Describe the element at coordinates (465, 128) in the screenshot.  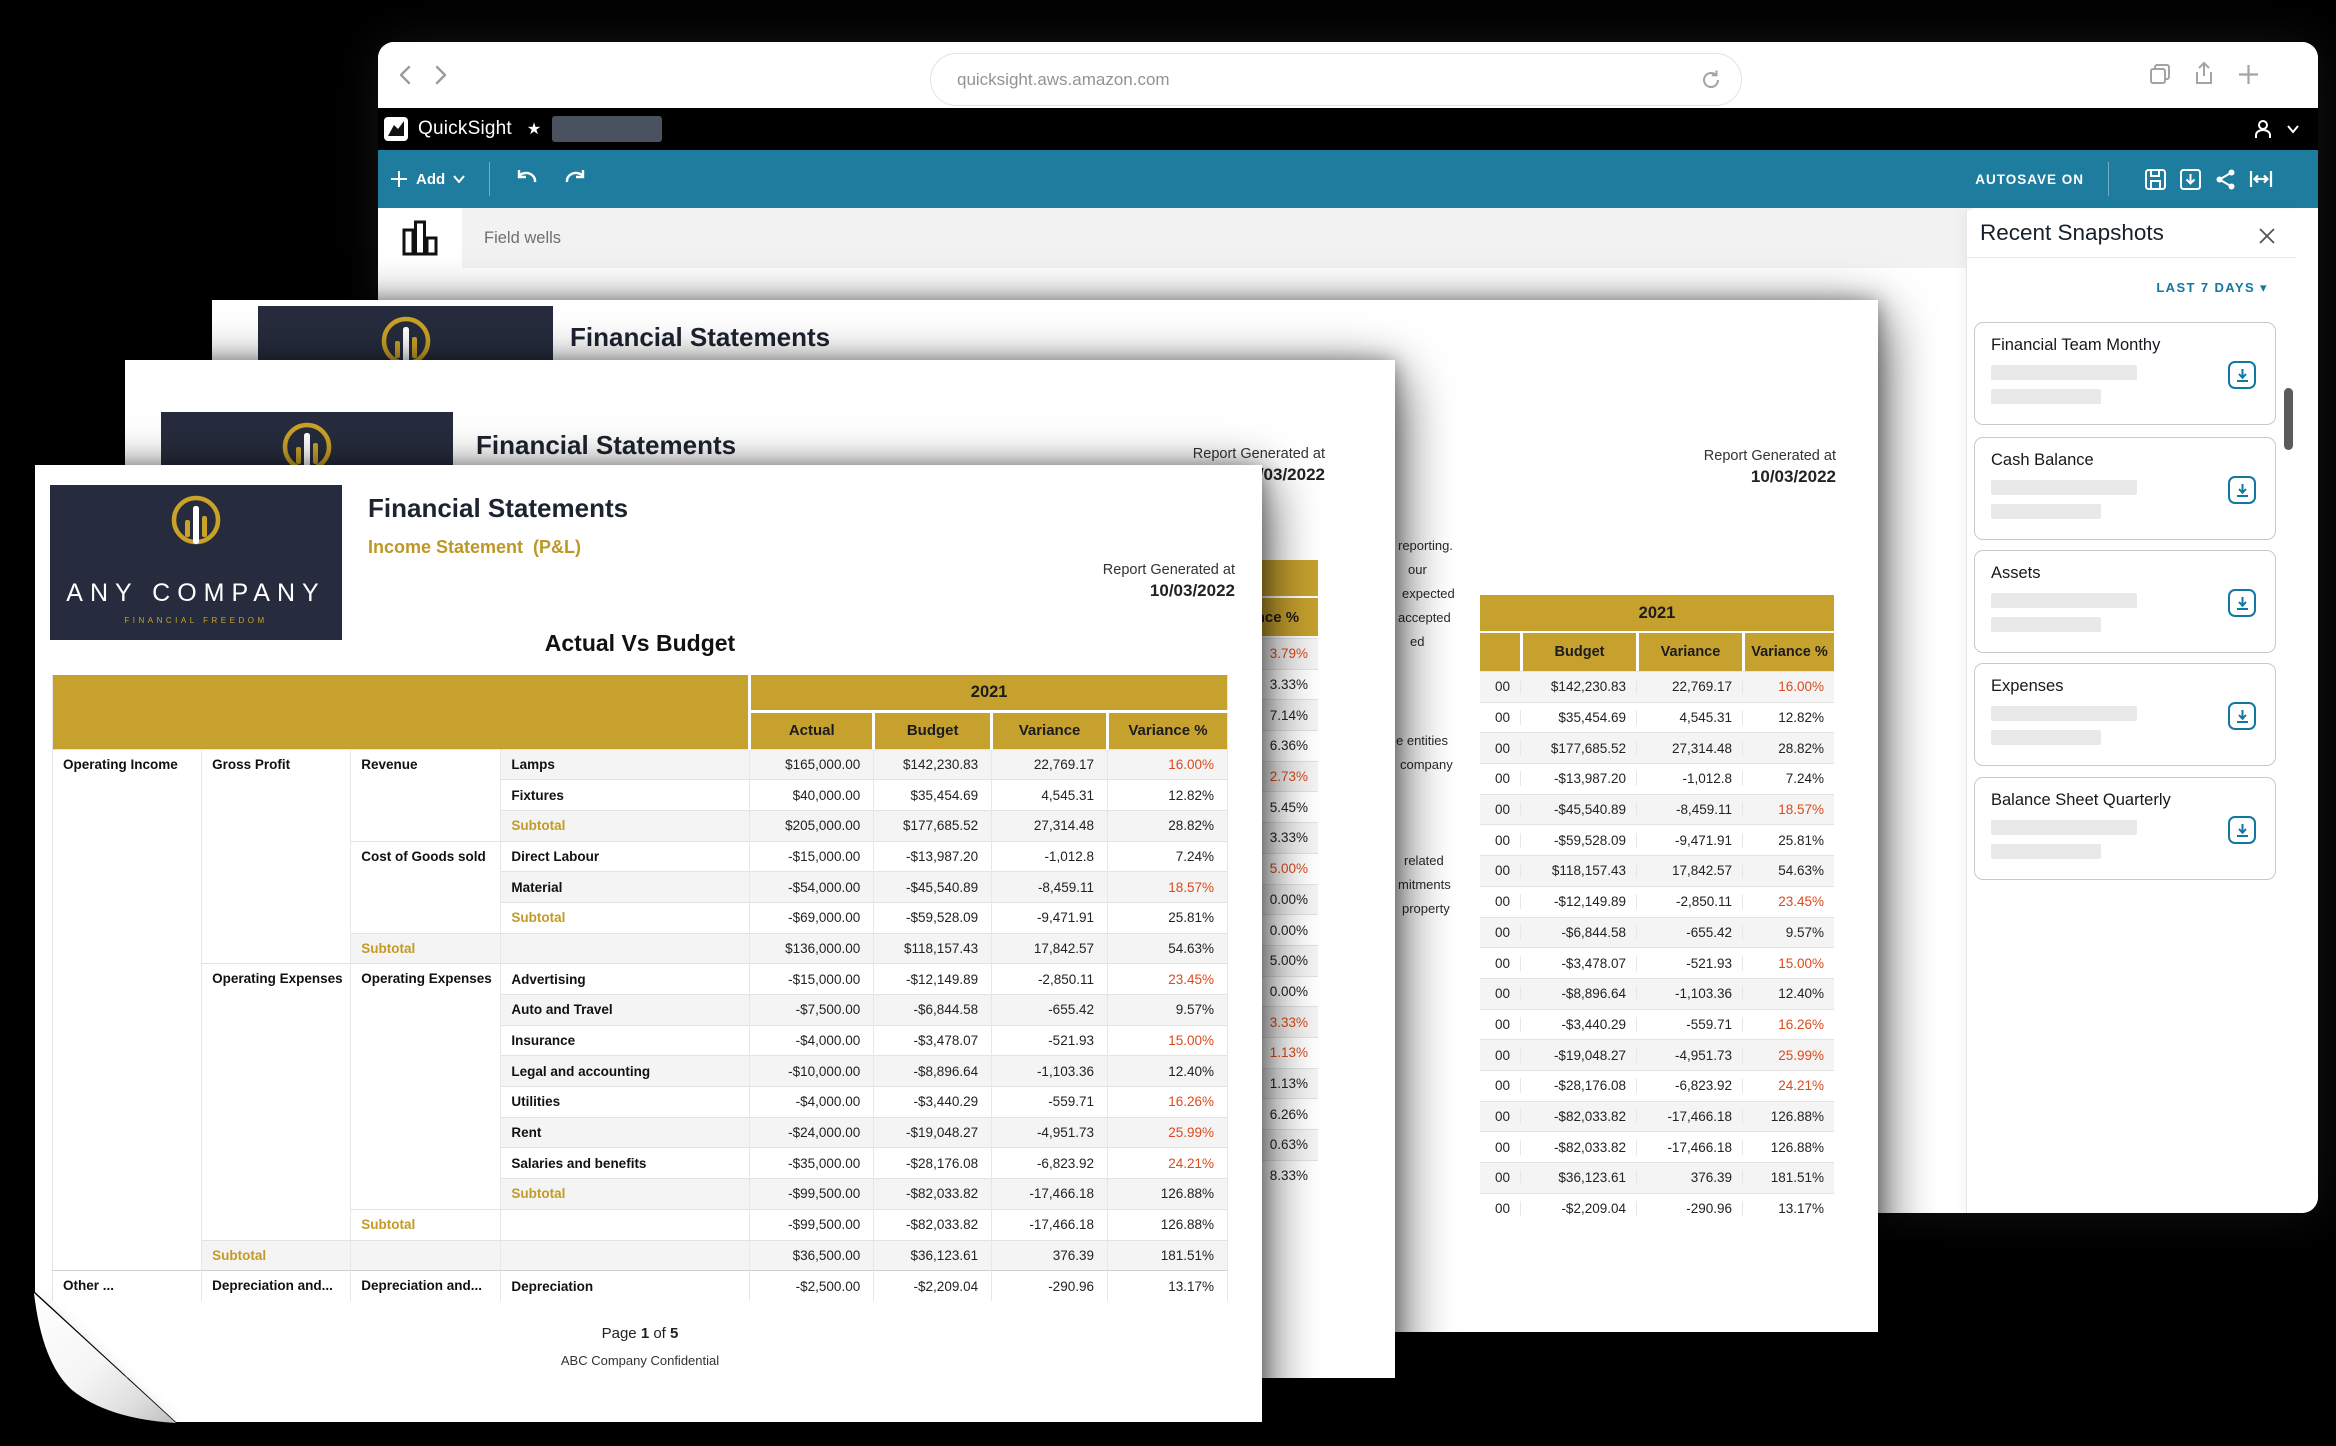
I see `app-name: QuickSight` at that location.